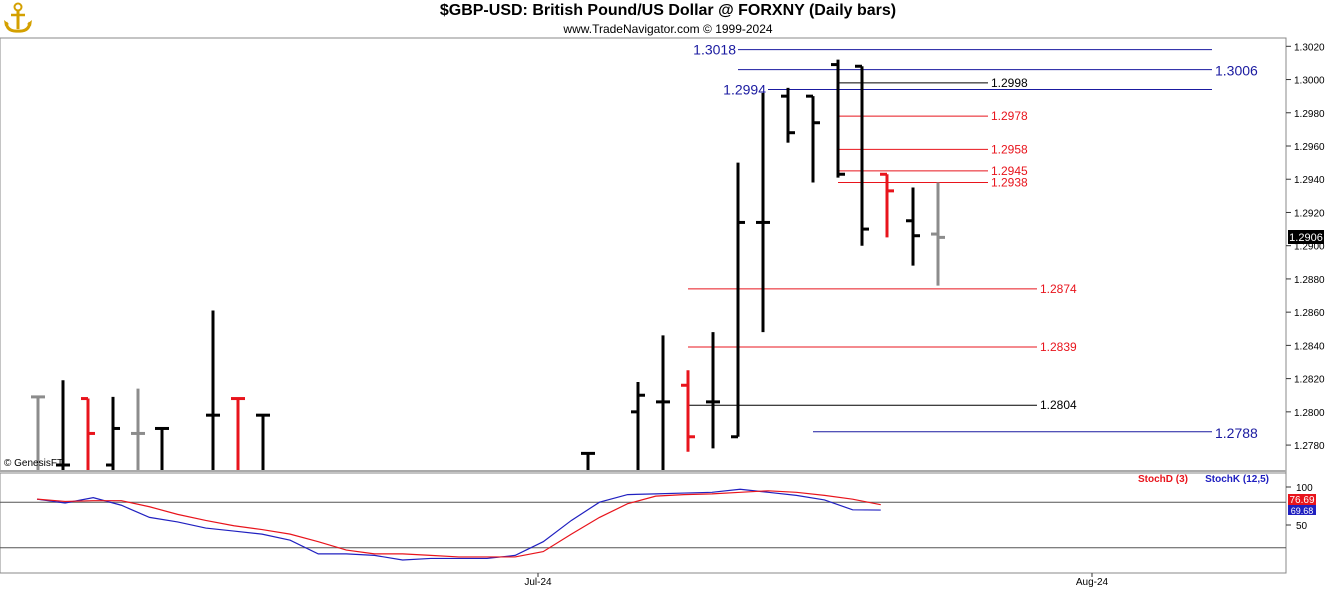  I want to click on price-level-label: 1.2874, so click(1058, 289).